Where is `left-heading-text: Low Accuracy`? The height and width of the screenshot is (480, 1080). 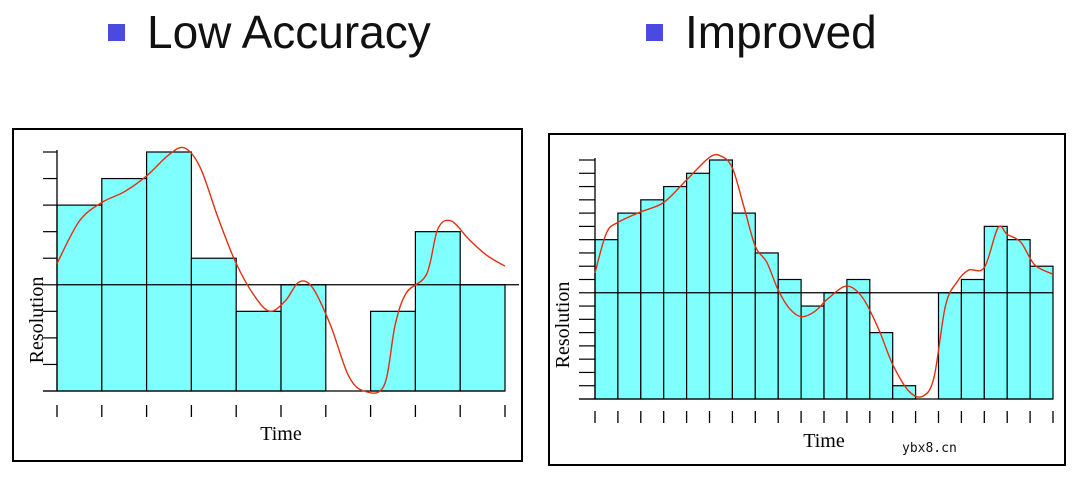
left-heading-text: Low Accuracy is located at coordinates (289, 32).